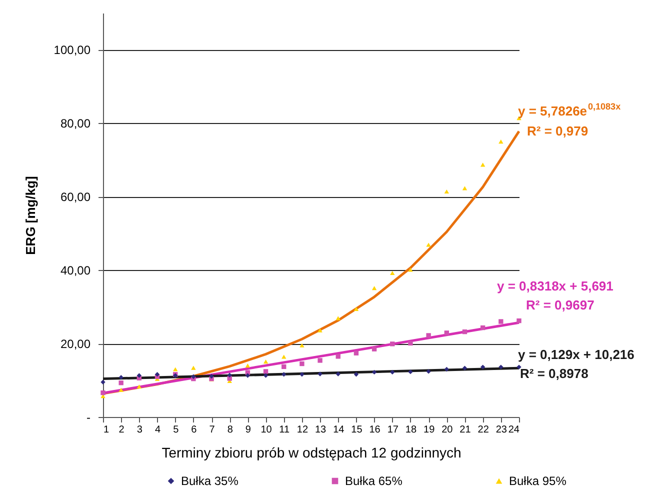 The image size is (659, 492). I want to click on x-tick-label: 5, so click(176, 430).